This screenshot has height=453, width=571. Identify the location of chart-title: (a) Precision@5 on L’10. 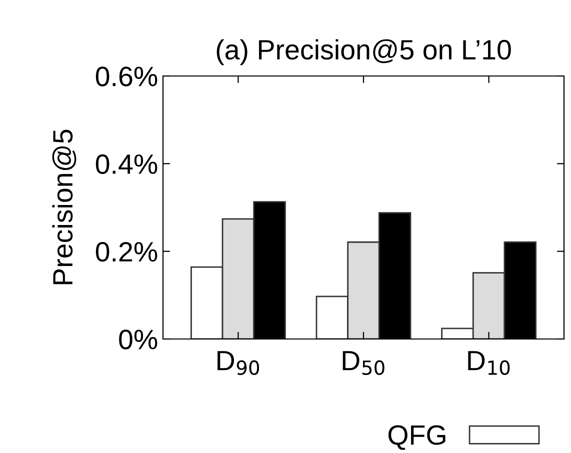
(363, 52).